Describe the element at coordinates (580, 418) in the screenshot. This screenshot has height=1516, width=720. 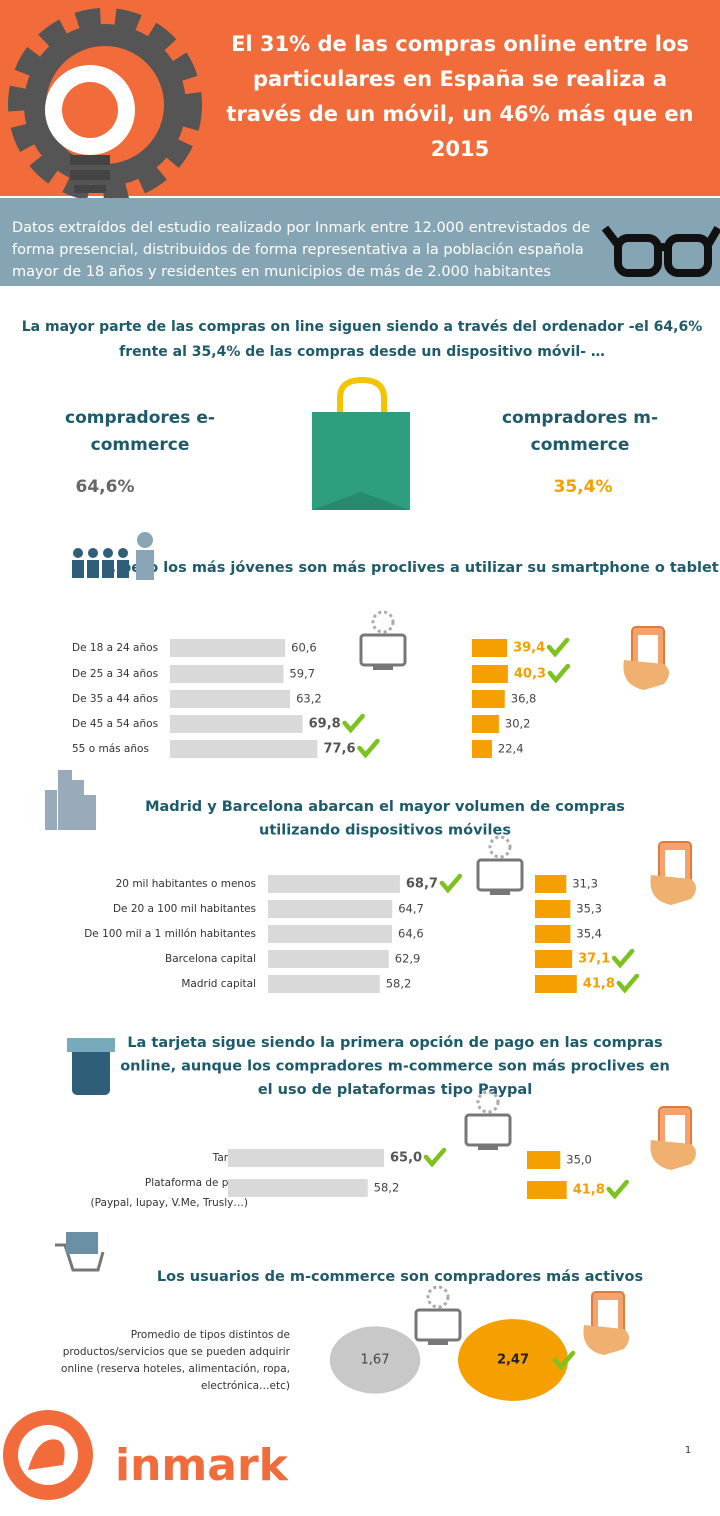
I see `mcommerce-label: compradores m-` at that location.